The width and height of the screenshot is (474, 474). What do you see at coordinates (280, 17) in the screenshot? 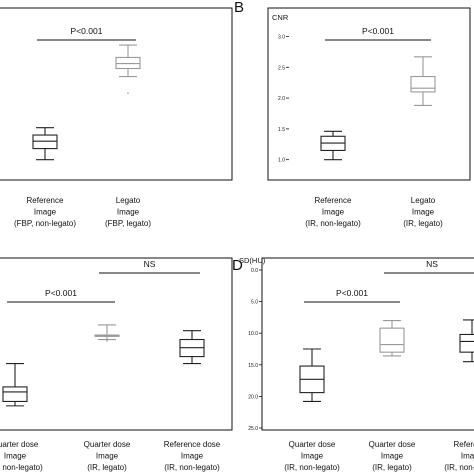
I see `y-axis-label: CNR` at bounding box center [280, 17].